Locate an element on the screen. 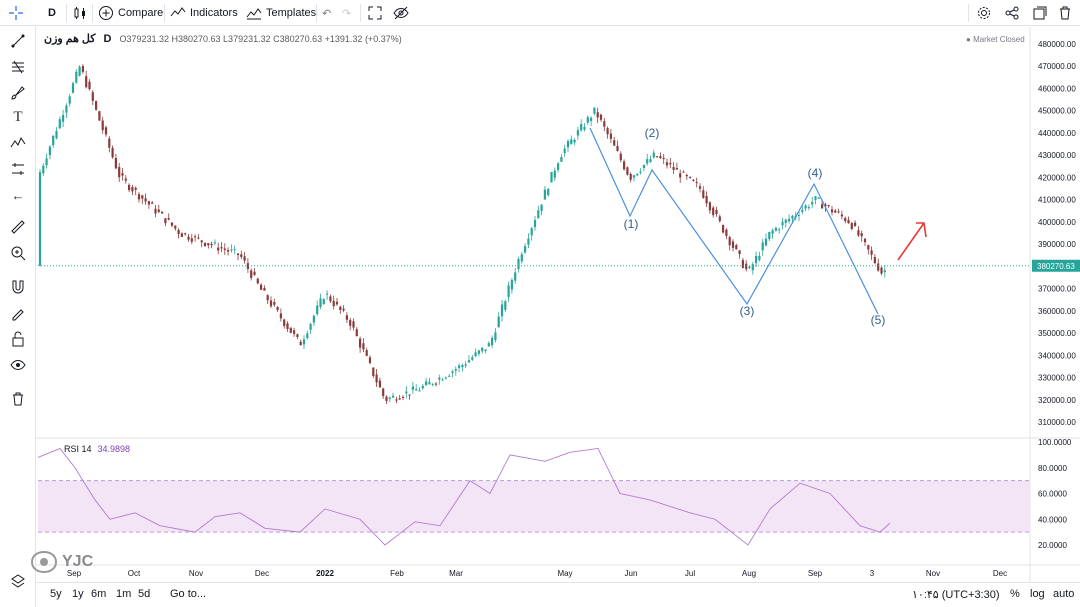 The height and width of the screenshot is (607, 1080). redo-icon: ↷ is located at coordinates (347, 13).